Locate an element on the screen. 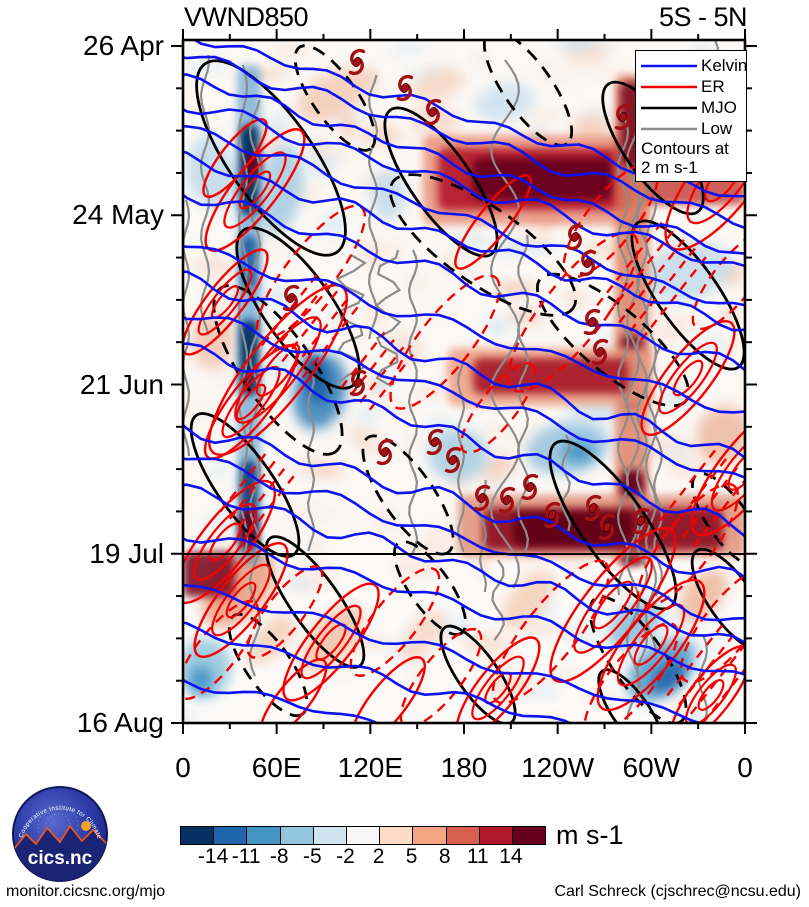 The width and height of the screenshot is (809, 907). colorbar-tick-label: -5 is located at coordinates (312, 856).